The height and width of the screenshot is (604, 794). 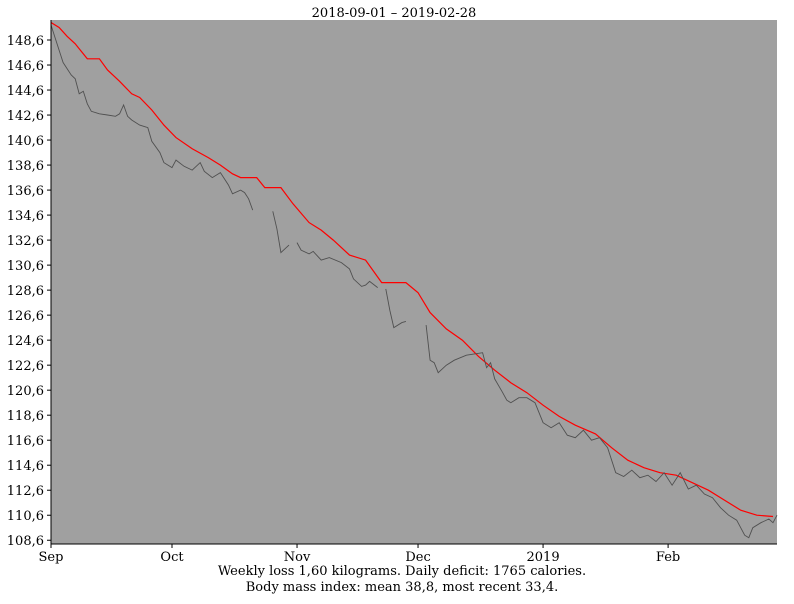 What do you see at coordinates (394, 13) in the screenshot?
I see `chart-title: 2018-09-01 – 2019-02-28` at bounding box center [394, 13].